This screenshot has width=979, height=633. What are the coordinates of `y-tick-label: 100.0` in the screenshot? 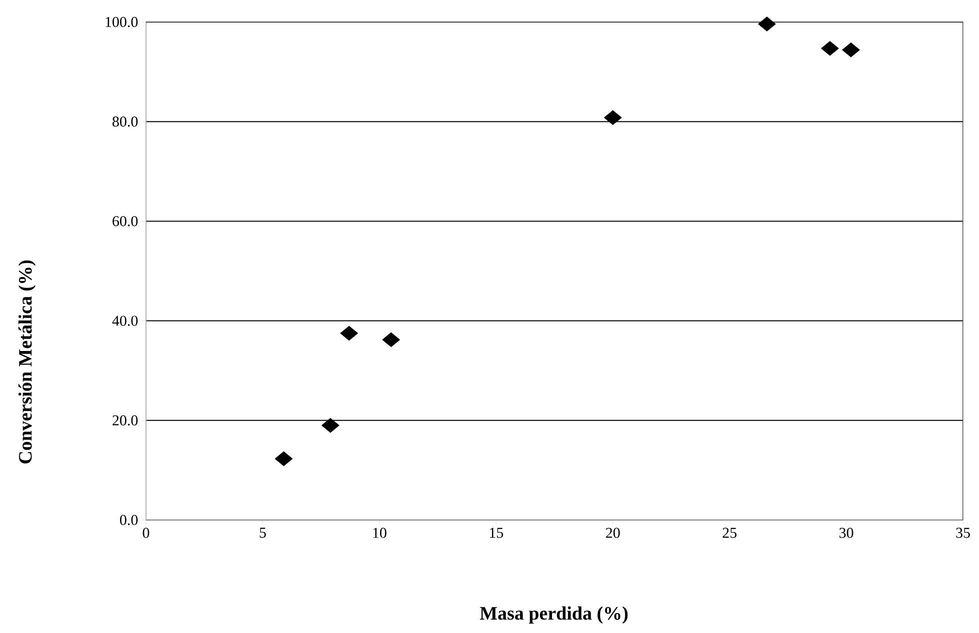 It's located at (122, 22).